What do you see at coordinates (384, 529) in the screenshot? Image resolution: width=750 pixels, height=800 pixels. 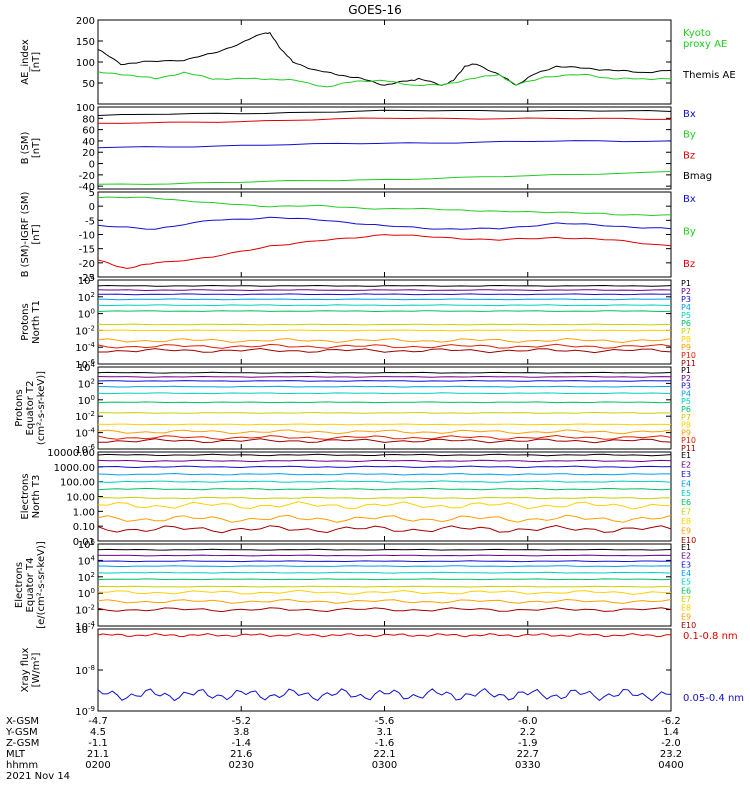 I see `channel-line-e10` at bounding box center [384, 529].